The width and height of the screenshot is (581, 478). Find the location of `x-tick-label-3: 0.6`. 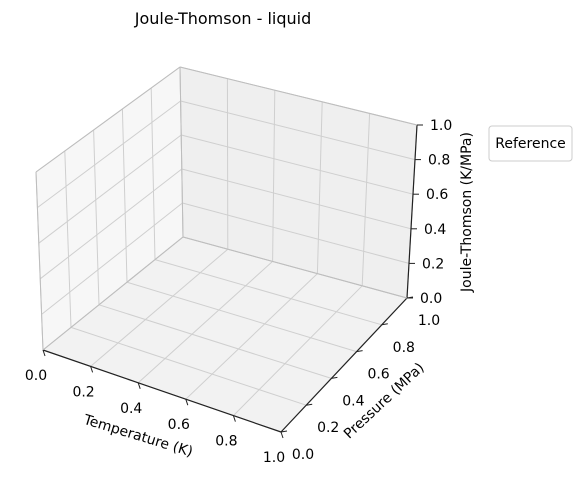

x-tick-label-3: 0.6 is located at coordinates (179, 425).